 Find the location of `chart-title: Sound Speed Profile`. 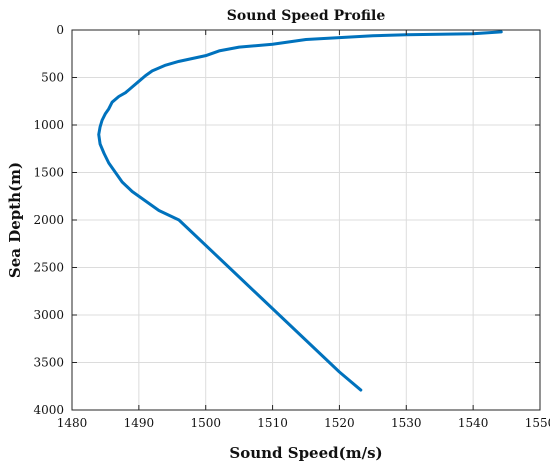

chart-title: Sound Speed Profile is located at coordinates (306, 16).